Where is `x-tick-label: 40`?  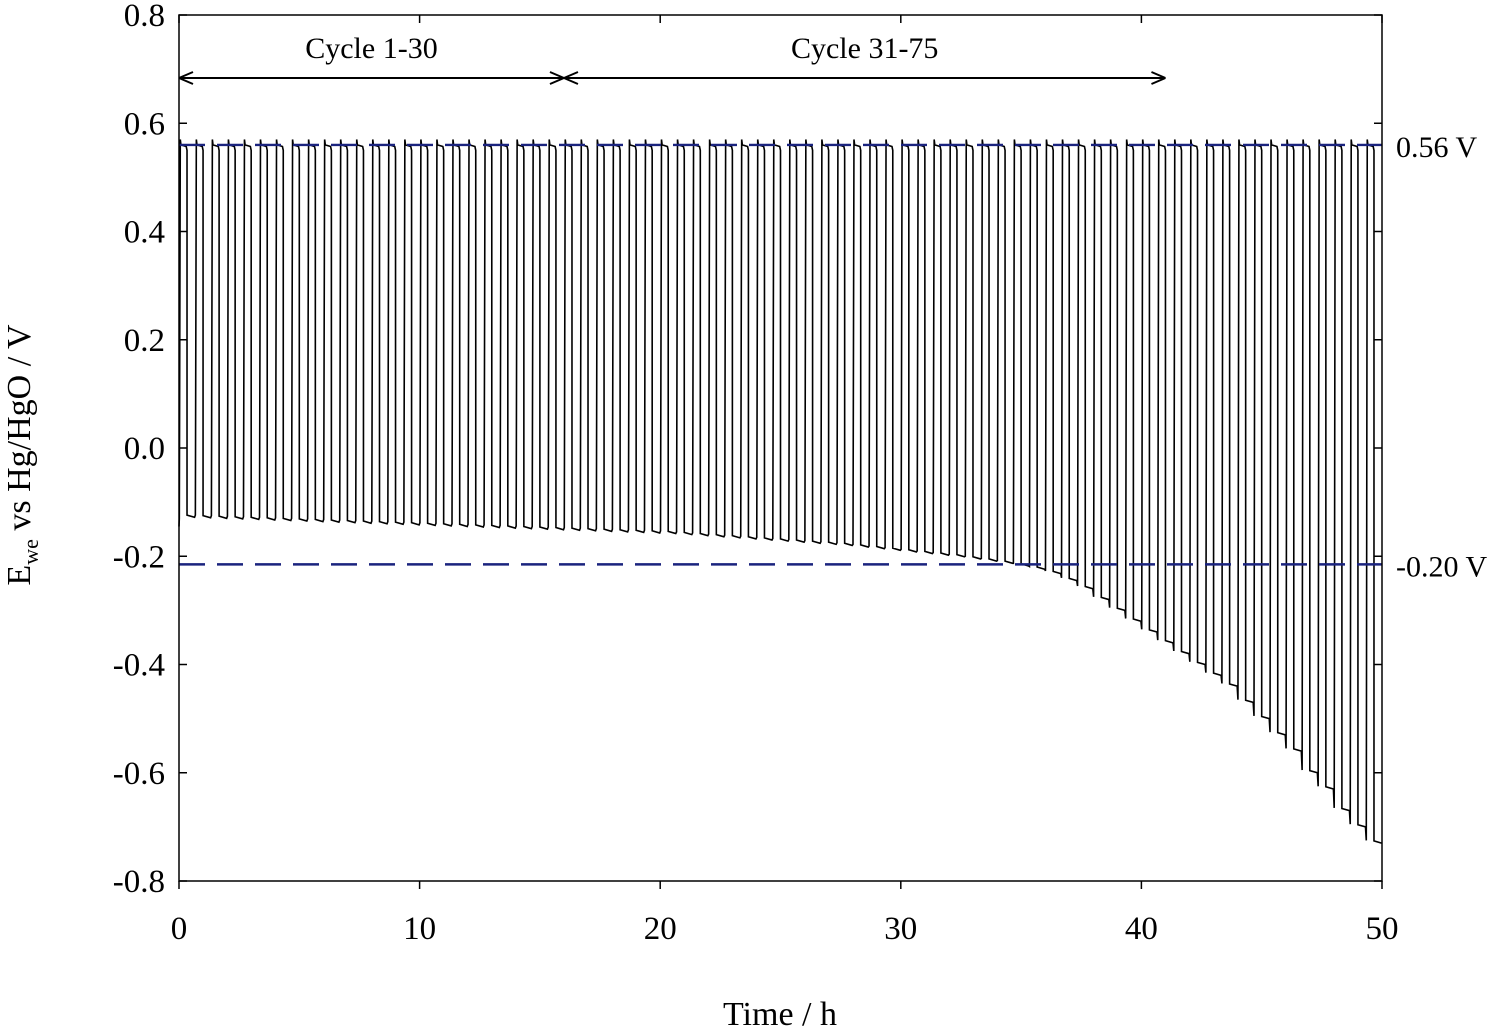 x-tick-label: 40 is located at coordinates (1141, 929).